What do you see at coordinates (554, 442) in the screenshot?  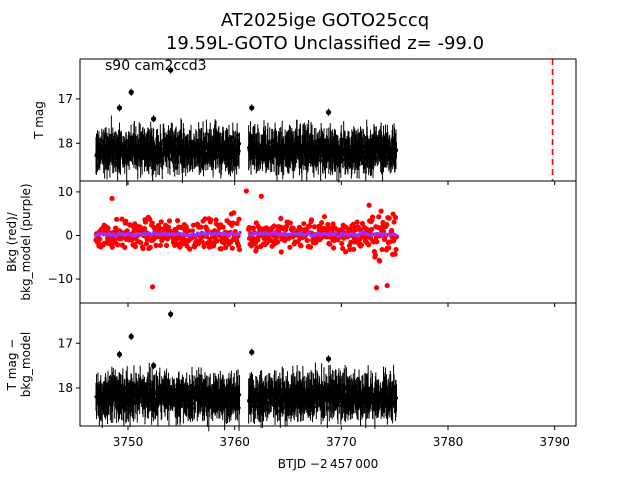 I see `x-tick-label: 3790` at bounding box center [554, 442].